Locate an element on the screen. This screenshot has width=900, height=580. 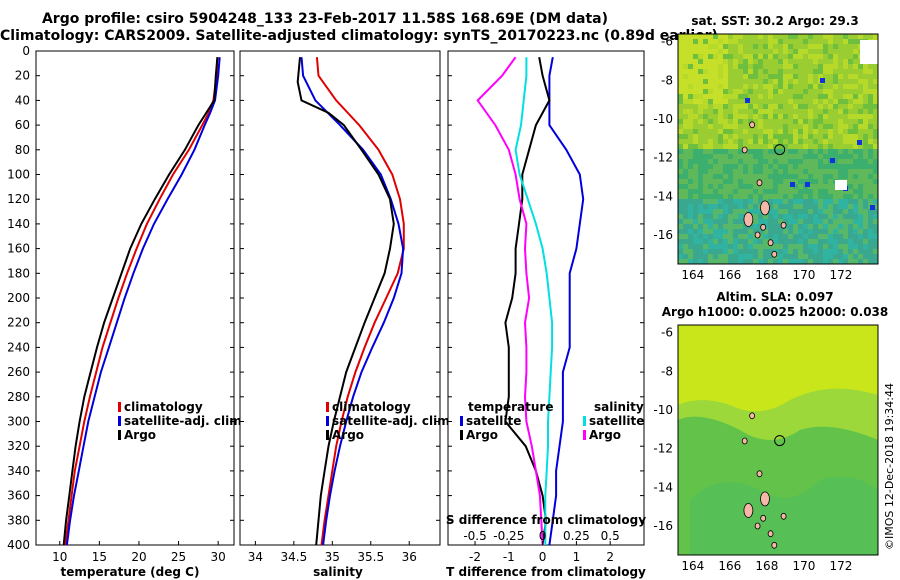
legend-argo: Argo is located at coordinates (140, 435).